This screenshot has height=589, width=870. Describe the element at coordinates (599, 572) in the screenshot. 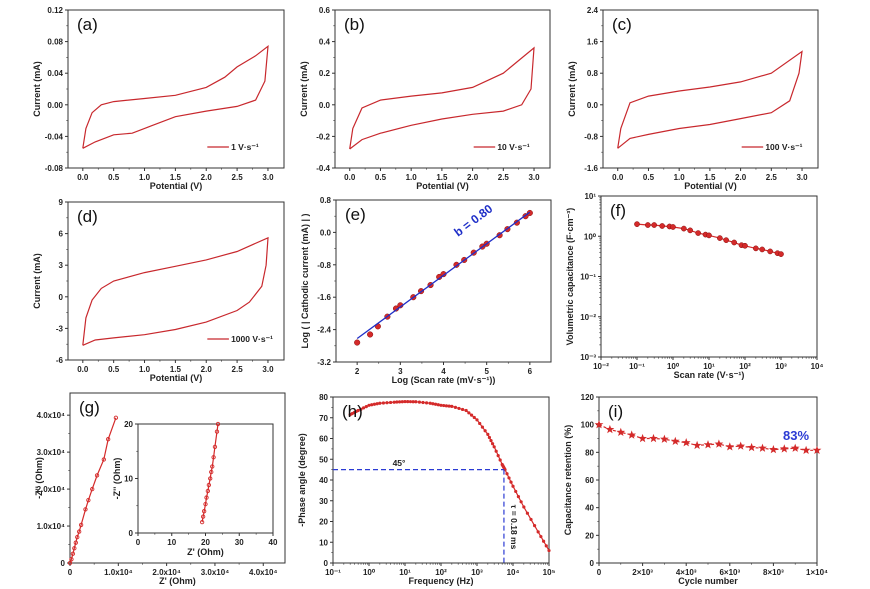

I see `x-tick-label: 0` at that location.